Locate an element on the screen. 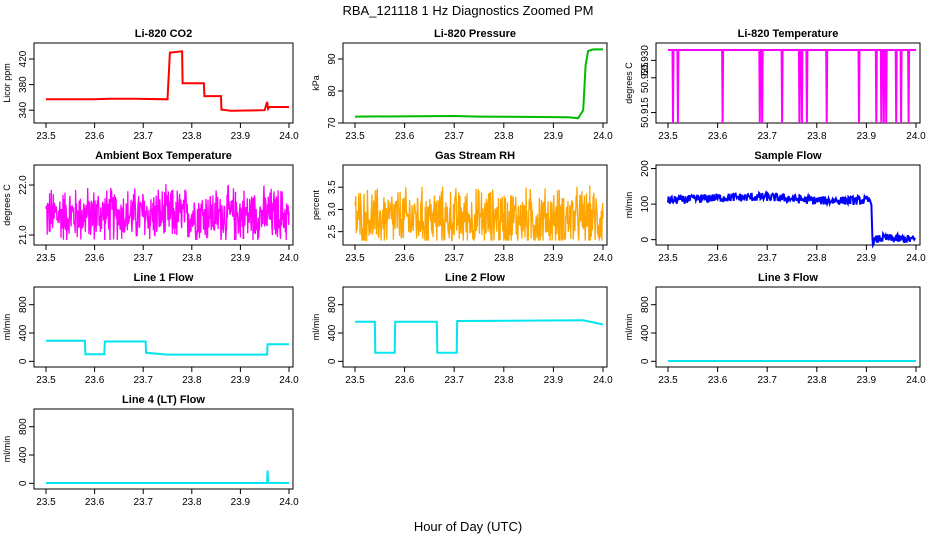 This screenshot has height=540, width=936. y-tick-label: 50.930 is located at coordinates (645, 60).